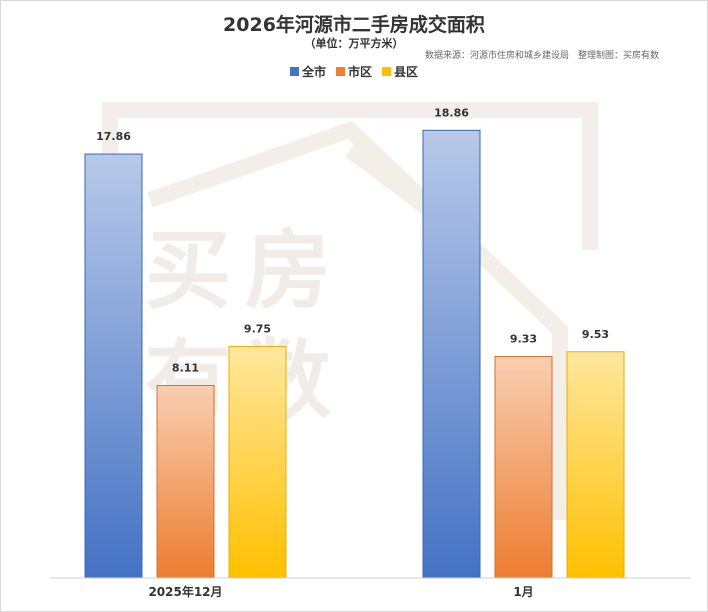 The width and height of the screenshot is (708, 612). Describe the element at coordinates (340, 71) in the screenshot. I see `legend-swatch-urban` at that location.